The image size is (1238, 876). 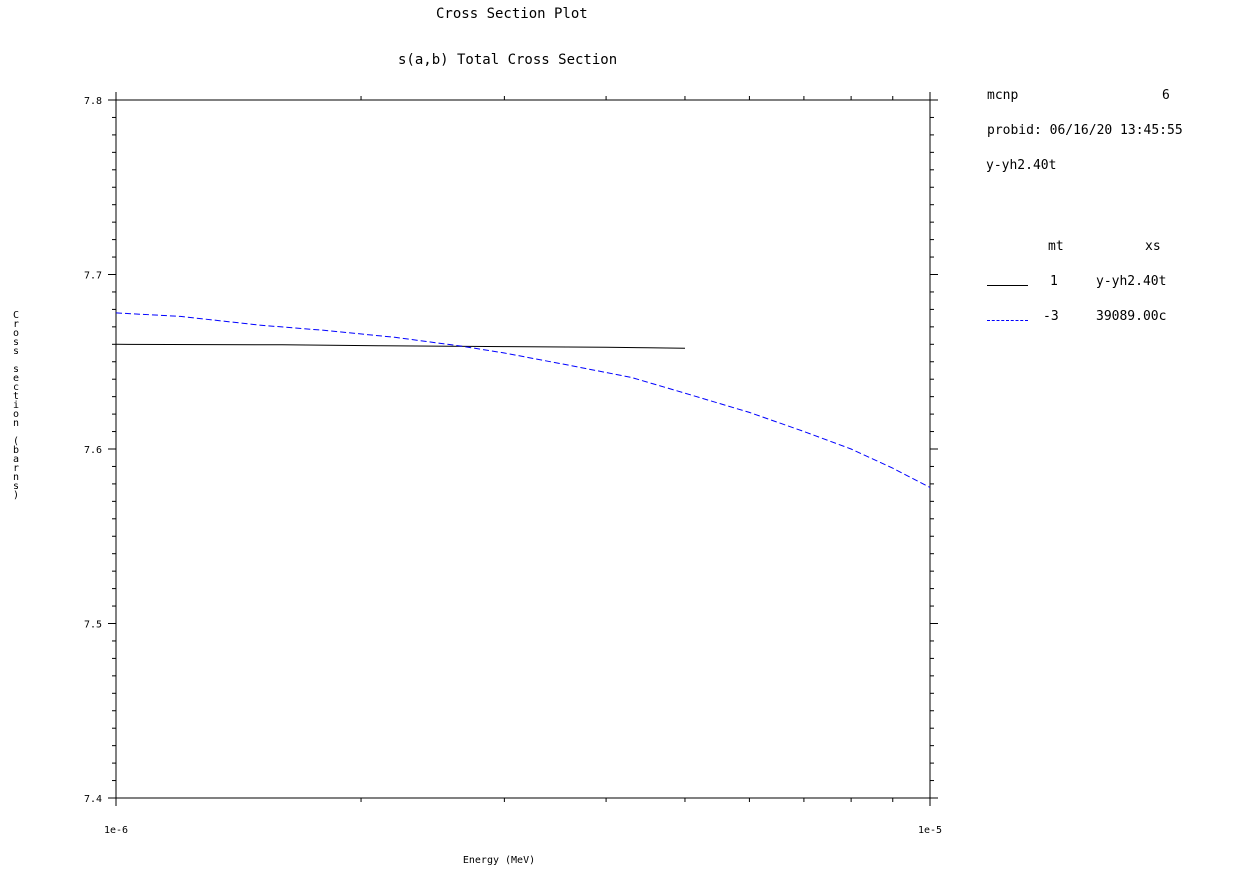 I want to click on x-tick-label: 1e-5, so click(x=930, y=830).